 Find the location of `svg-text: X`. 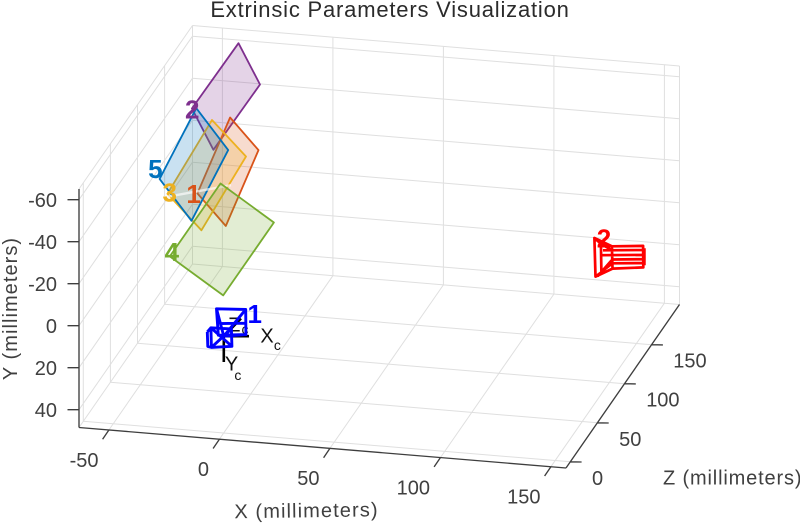

svg-text: X is located at coordinates (266, 337).